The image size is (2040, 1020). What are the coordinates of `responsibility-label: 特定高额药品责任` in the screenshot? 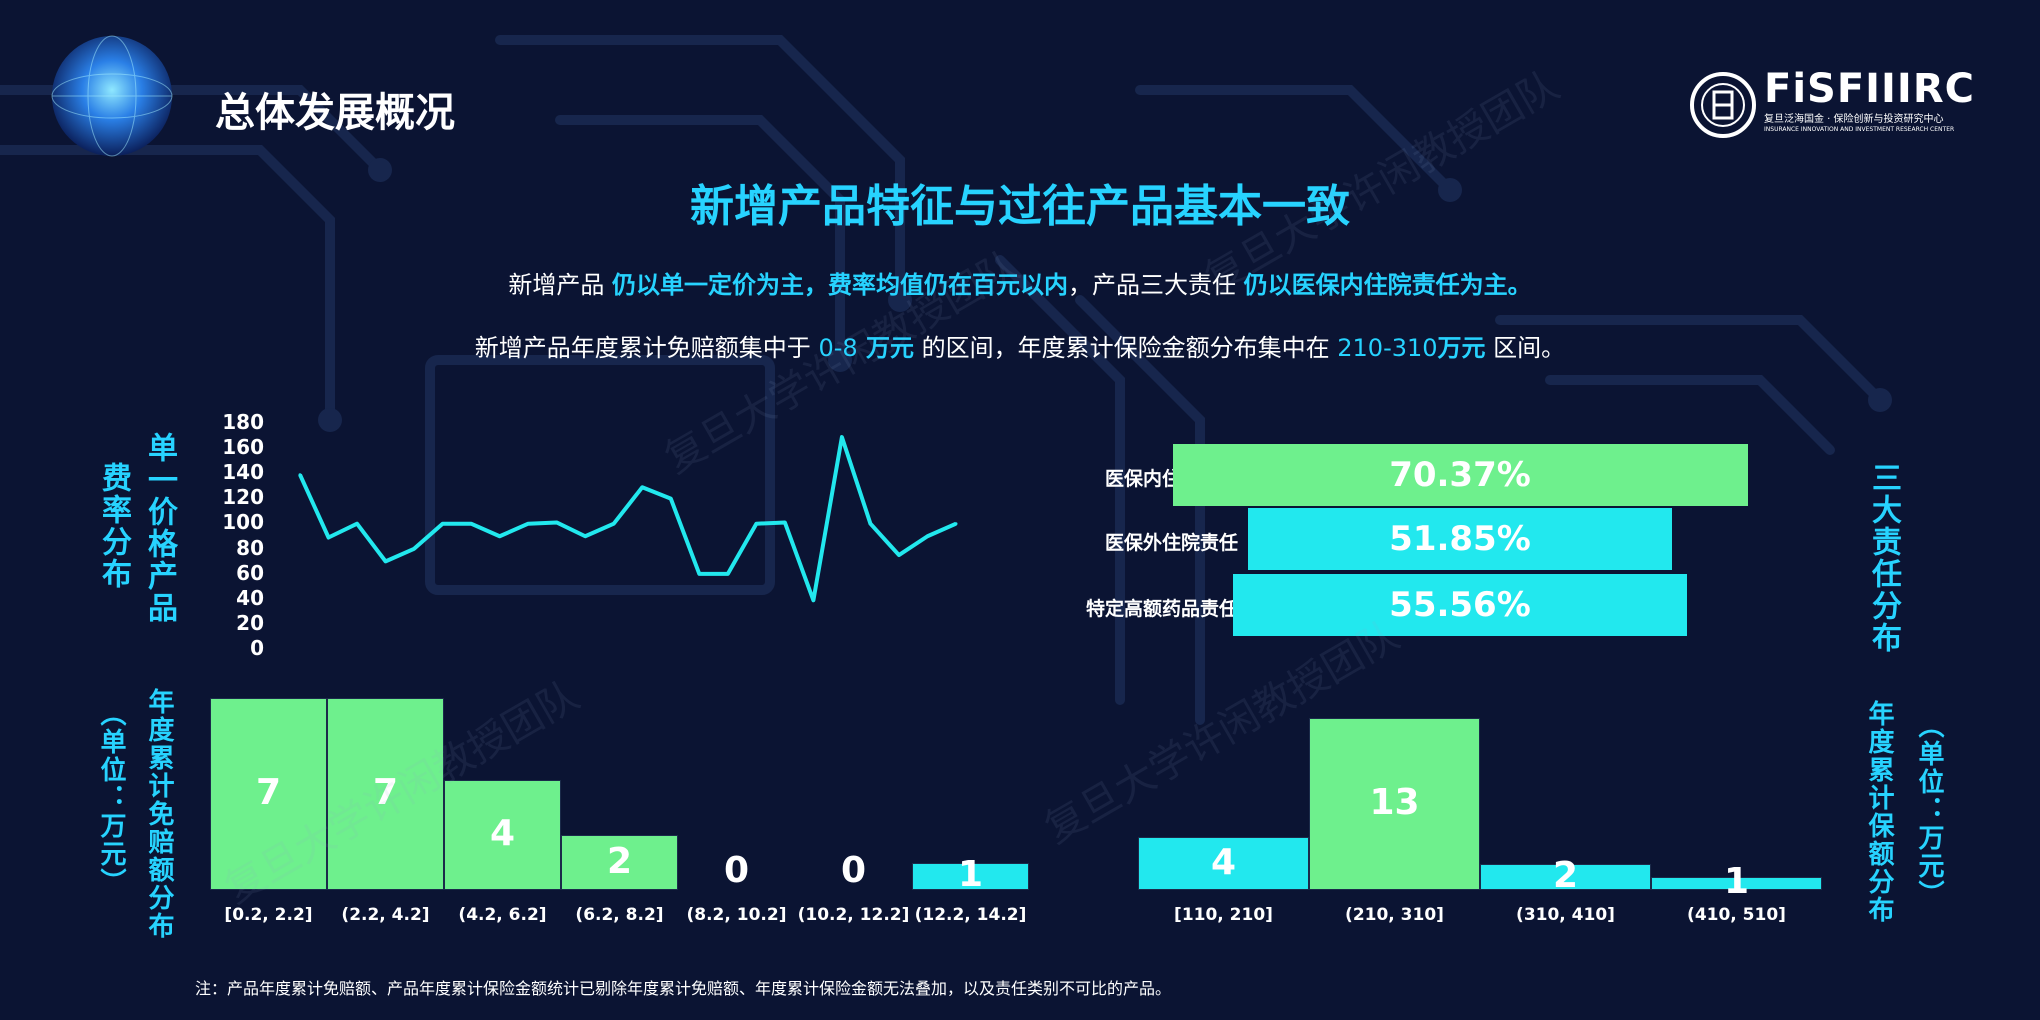 It's located at (1161, 609).